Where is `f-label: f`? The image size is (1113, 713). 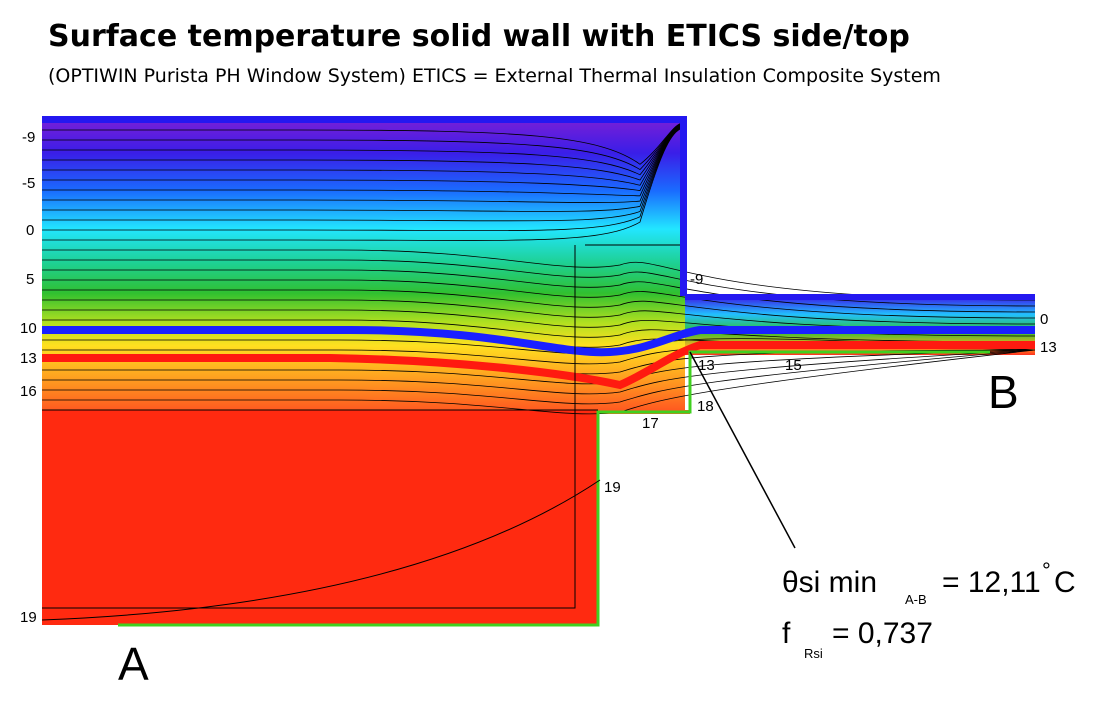 f-label: f is located at coordinates (786, 633).